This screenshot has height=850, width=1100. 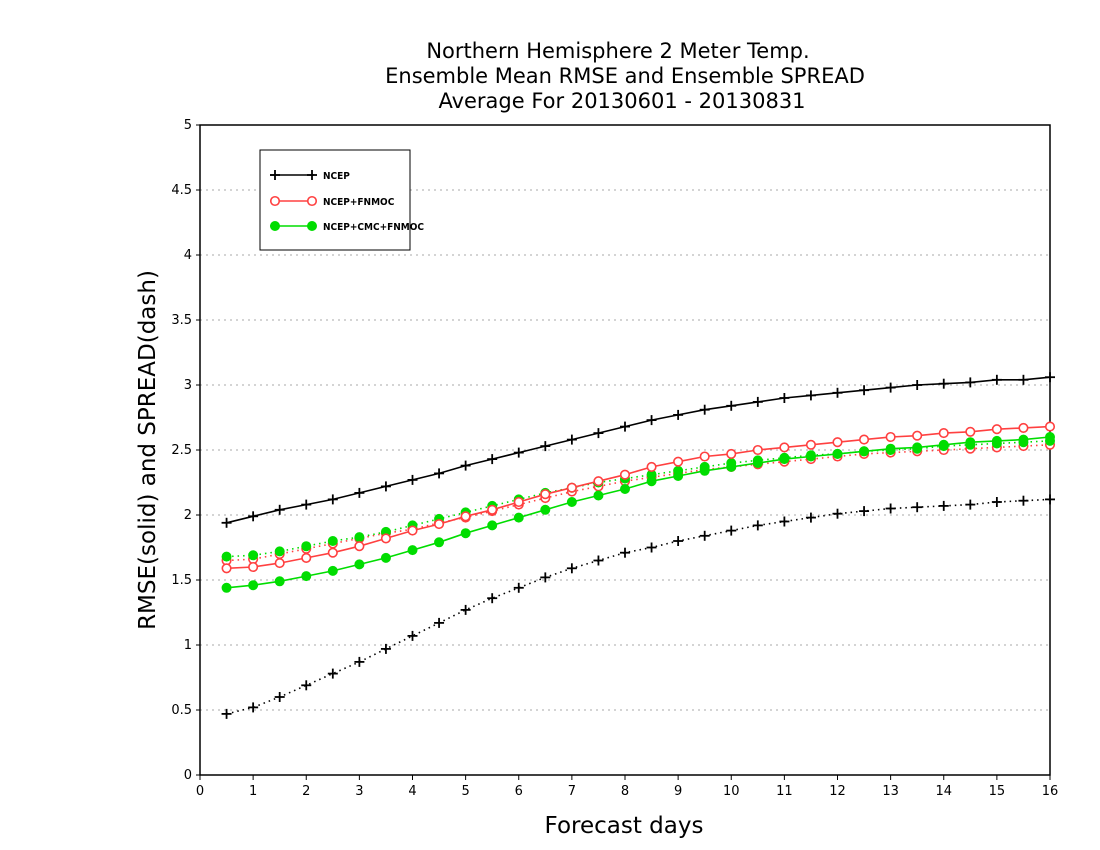 I want to click on x-tick-label: 7, so click(x=572, y=791).